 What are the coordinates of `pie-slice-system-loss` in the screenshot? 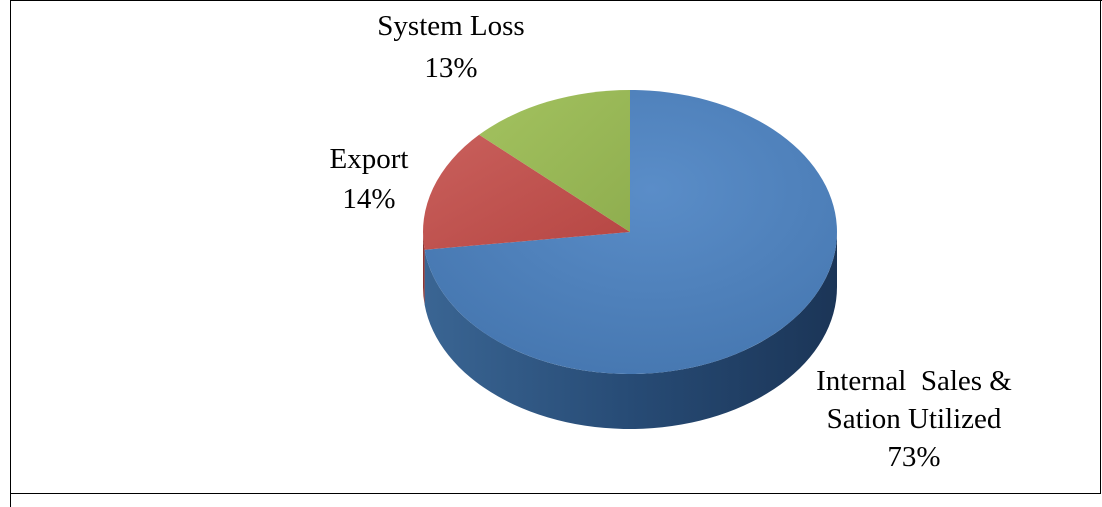 It's located at (554, 161).